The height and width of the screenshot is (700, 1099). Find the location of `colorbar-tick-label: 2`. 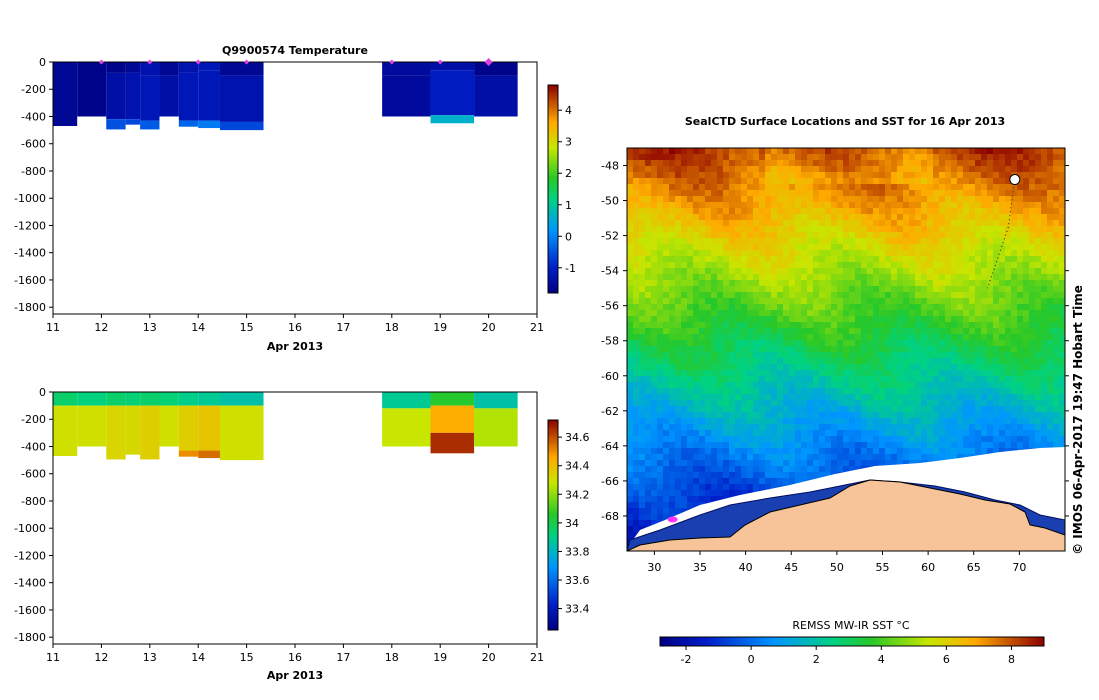

colorbar-tick-label: 2 is located at coordinates (568, 173).